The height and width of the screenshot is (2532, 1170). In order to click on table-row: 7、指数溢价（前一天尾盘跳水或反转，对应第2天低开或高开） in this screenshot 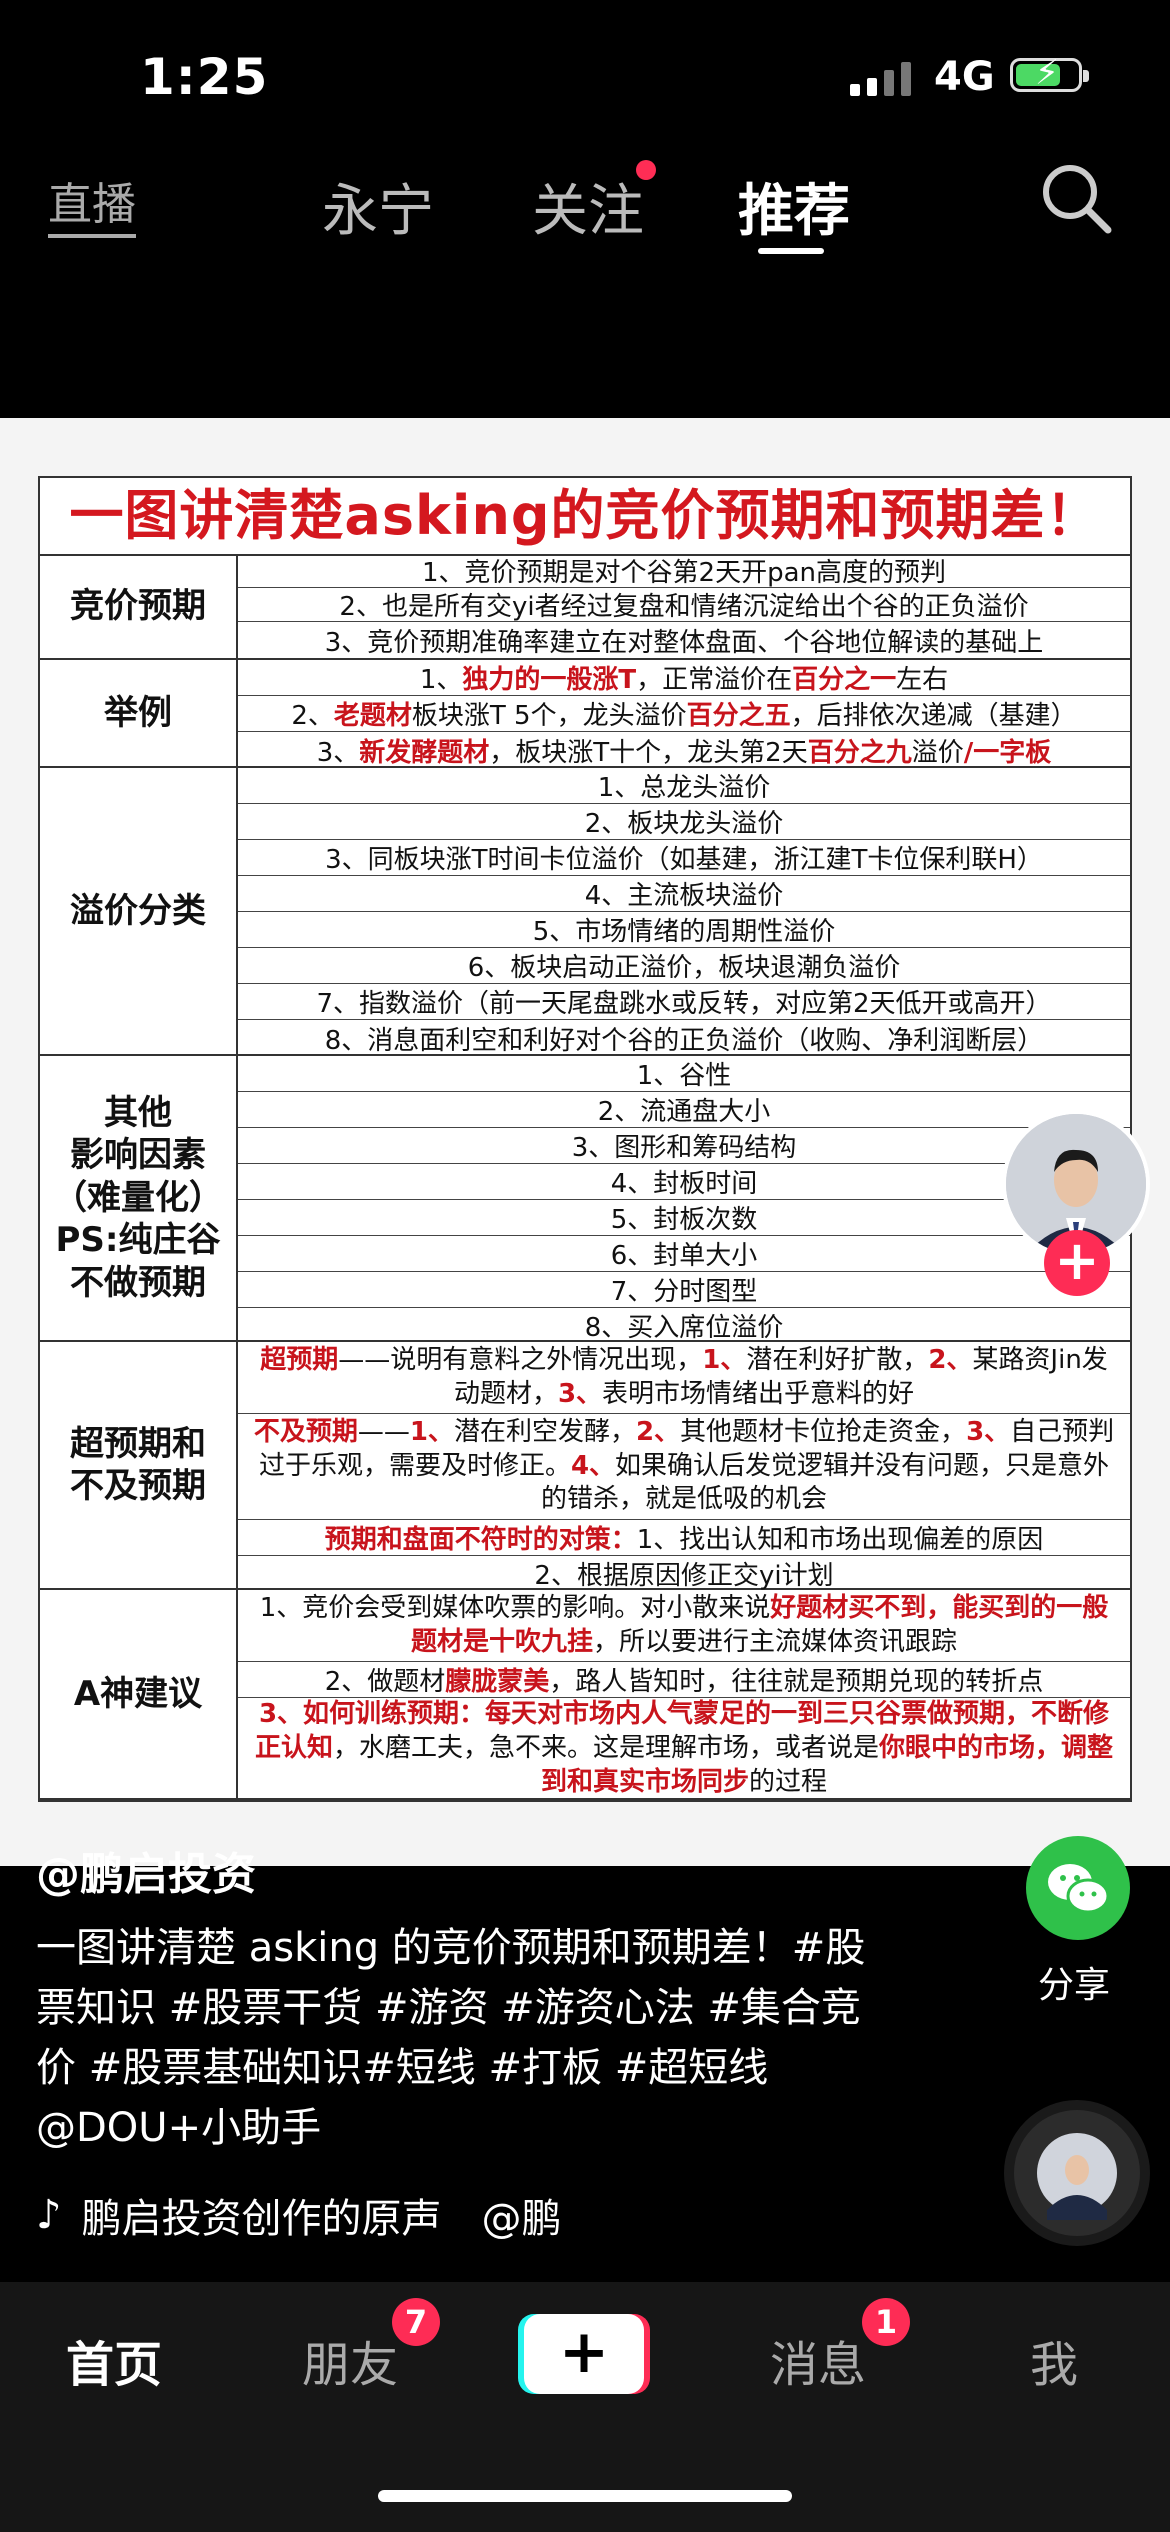, I will do `click(684, 1002)`.